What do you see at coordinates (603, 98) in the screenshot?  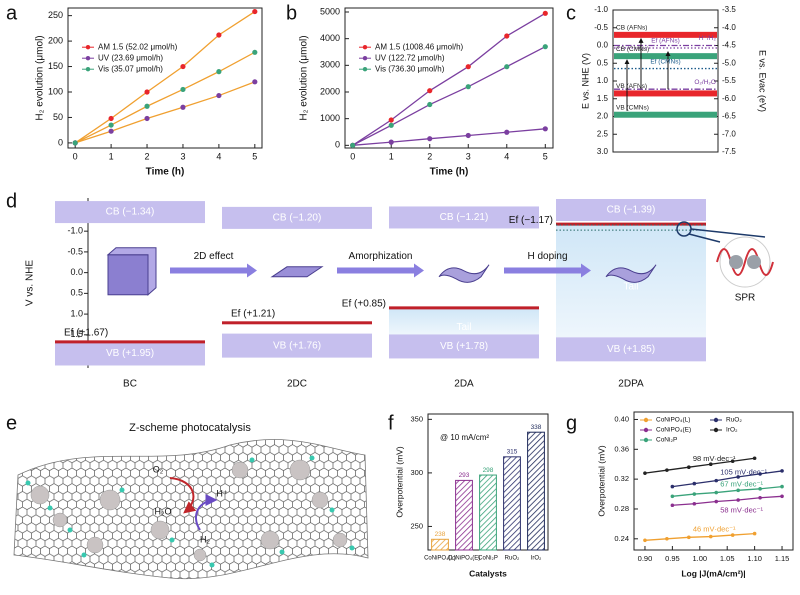 I see `y-tick-label: 1.5` at bounding box center [603, 98].